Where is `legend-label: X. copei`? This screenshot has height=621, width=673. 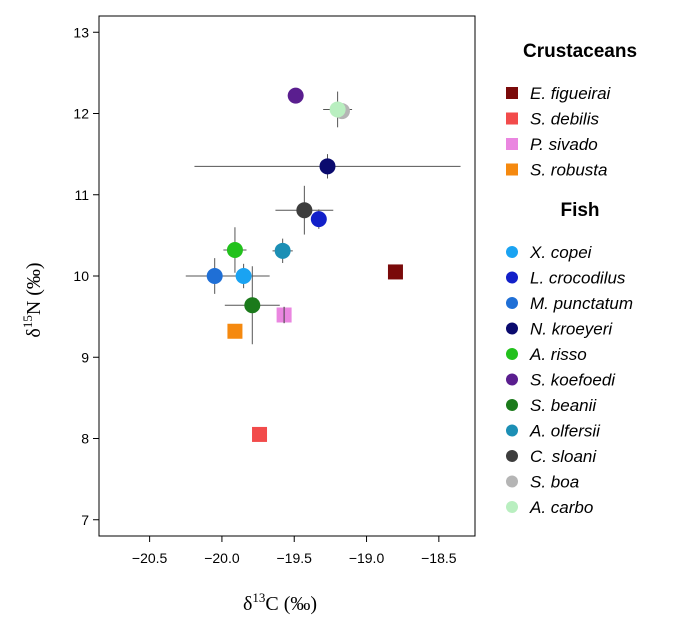
legend-label: X. copei is located at coordinates (561, 252).